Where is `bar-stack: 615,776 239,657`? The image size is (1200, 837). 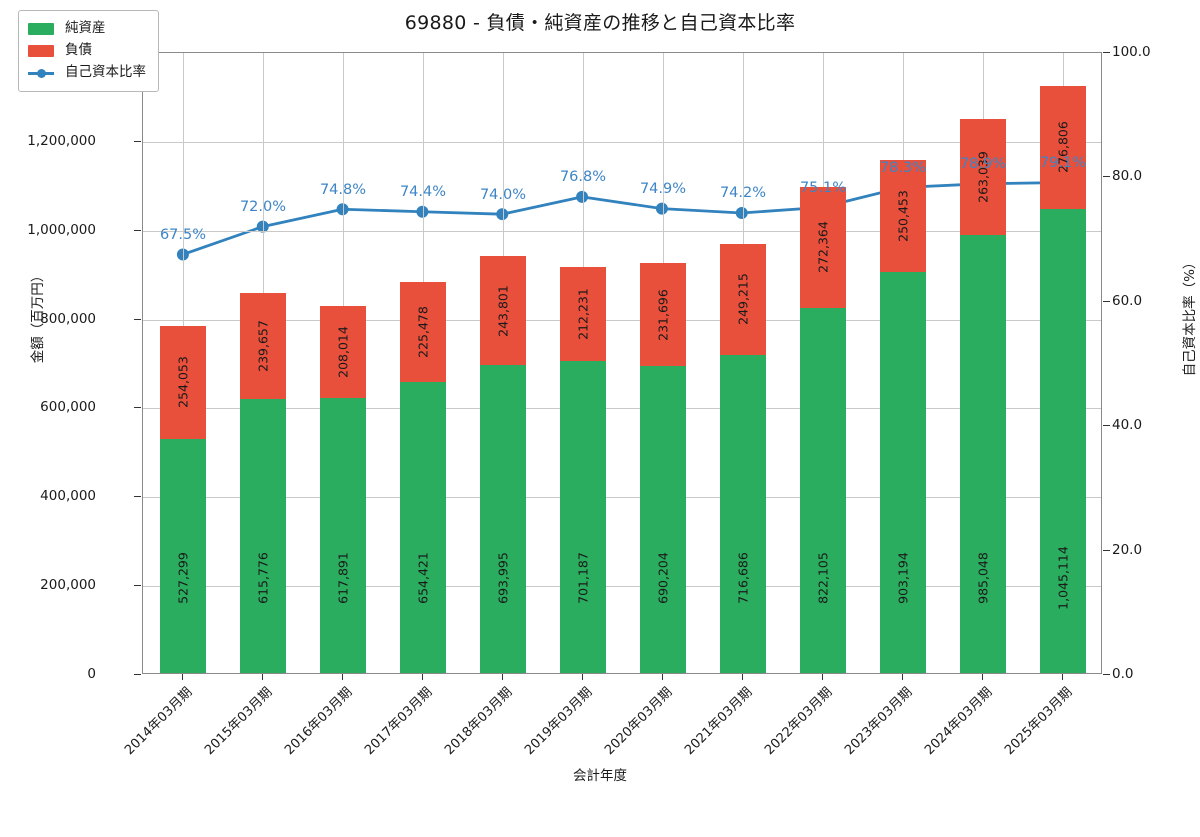 bar-stack: 615,776 239,657 is located at coordinates (263, 482).